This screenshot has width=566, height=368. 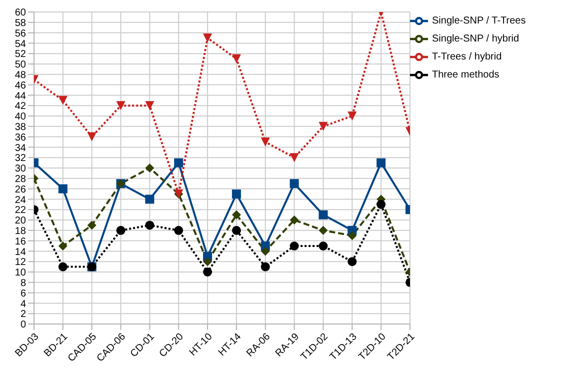 I want to click on y-tick-label: 4, so click(x=23, y=304).